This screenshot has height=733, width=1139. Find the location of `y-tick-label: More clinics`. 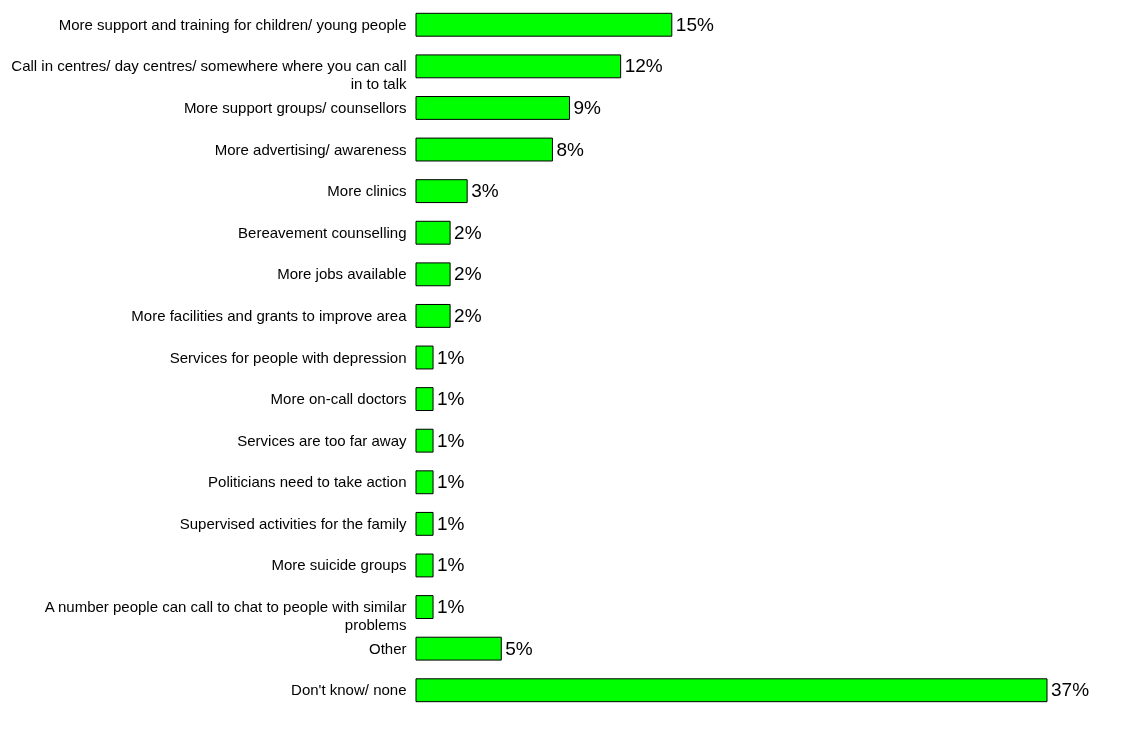

y-tick-label: More clinics is located at coordinates (367, 191).